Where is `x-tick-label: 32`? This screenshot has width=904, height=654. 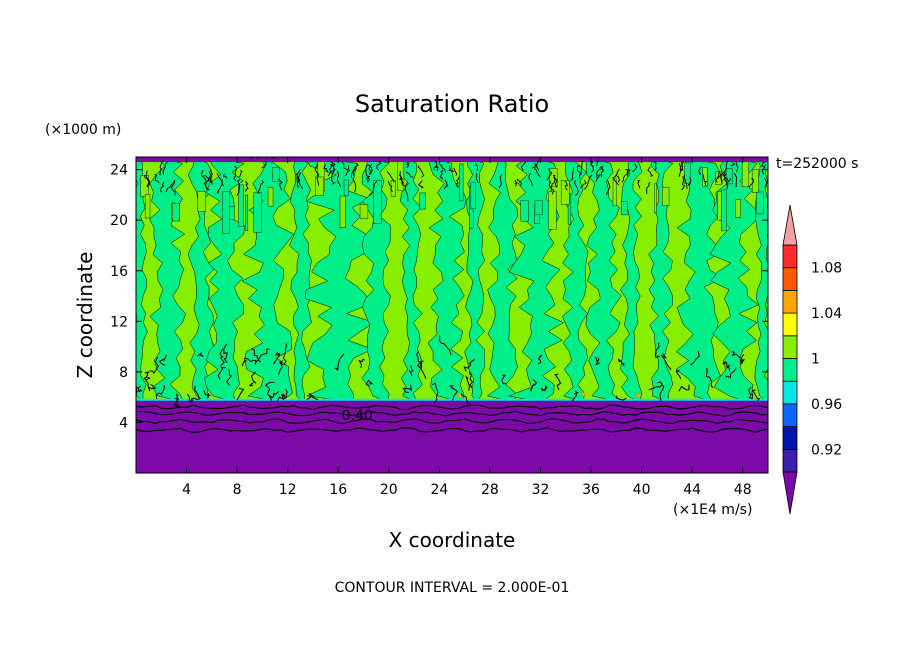
x-tick-label: 32 is located at coordinates (541, 490).